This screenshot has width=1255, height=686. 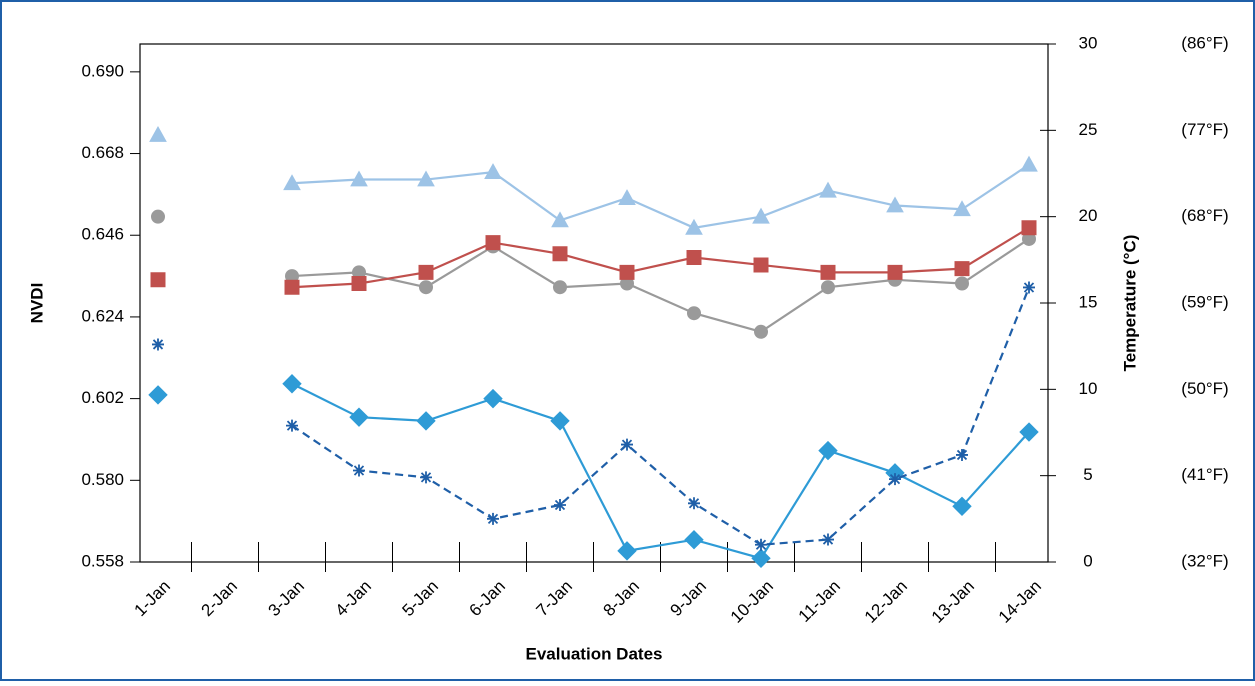 What do you see at coordinates (420, 599) in the screenshot?
I see `x-tick-label: 5-Jan` at bounding box center [420, 599].